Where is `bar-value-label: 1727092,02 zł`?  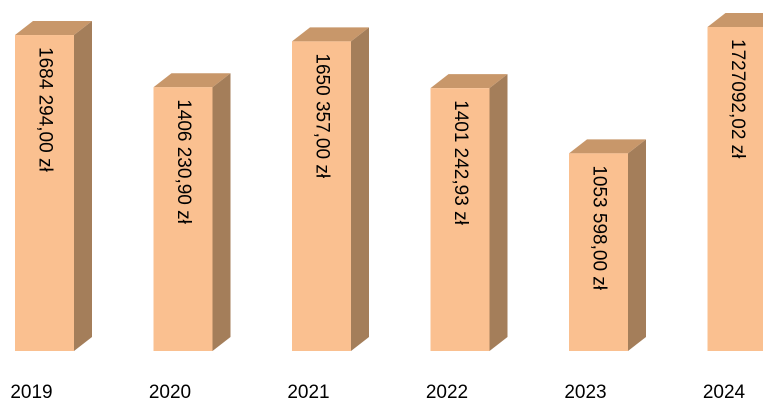 bar-value-label: 1727092,02 zł is located at coordinates (737, 99).